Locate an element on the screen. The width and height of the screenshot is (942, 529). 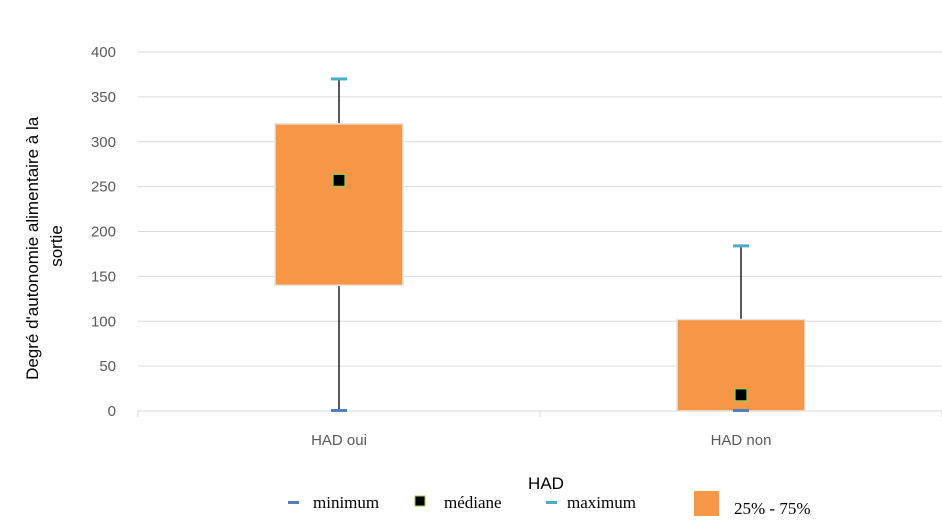
y-tick-label-100: 100 is located at coordinates (103, 321).